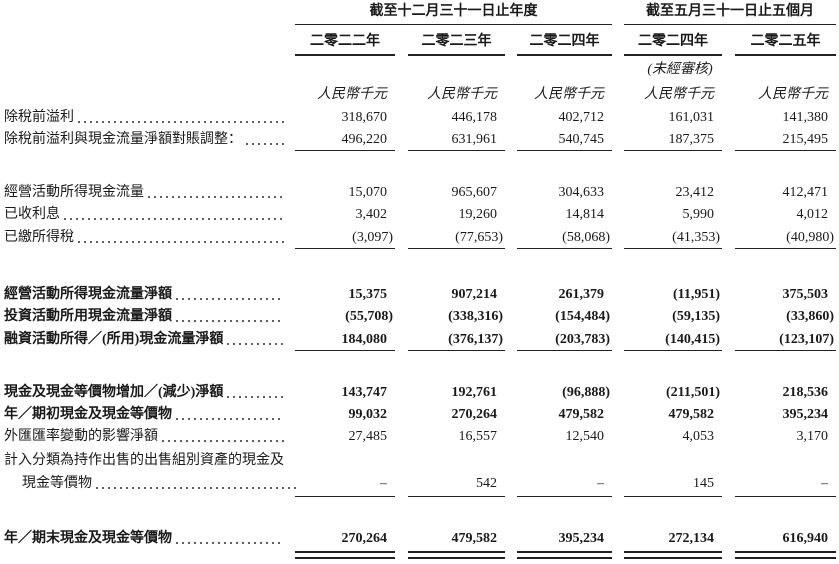 The height and width of the screenshot is (564, 839). Describe the element at coordinates (691, 538) in the screenshot. I see `cell-value: 272,134` at that location.